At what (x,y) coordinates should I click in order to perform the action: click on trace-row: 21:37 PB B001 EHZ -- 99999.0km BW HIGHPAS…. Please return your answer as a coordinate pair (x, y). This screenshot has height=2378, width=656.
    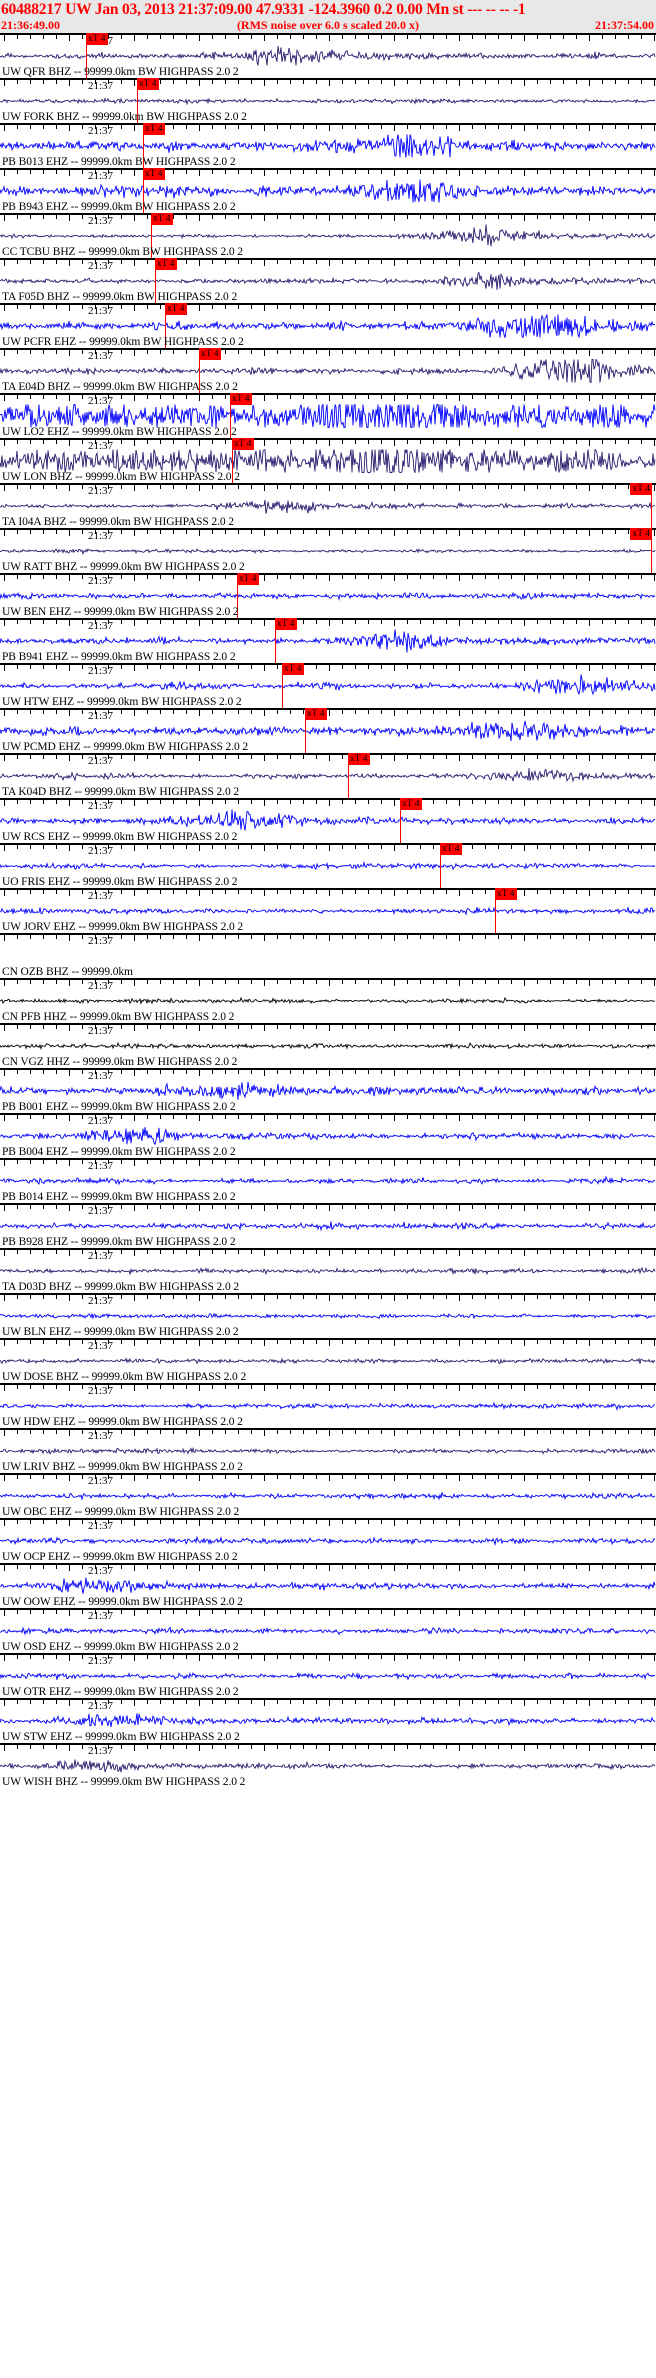
    Looking at the image, I should click on (328, 1090).